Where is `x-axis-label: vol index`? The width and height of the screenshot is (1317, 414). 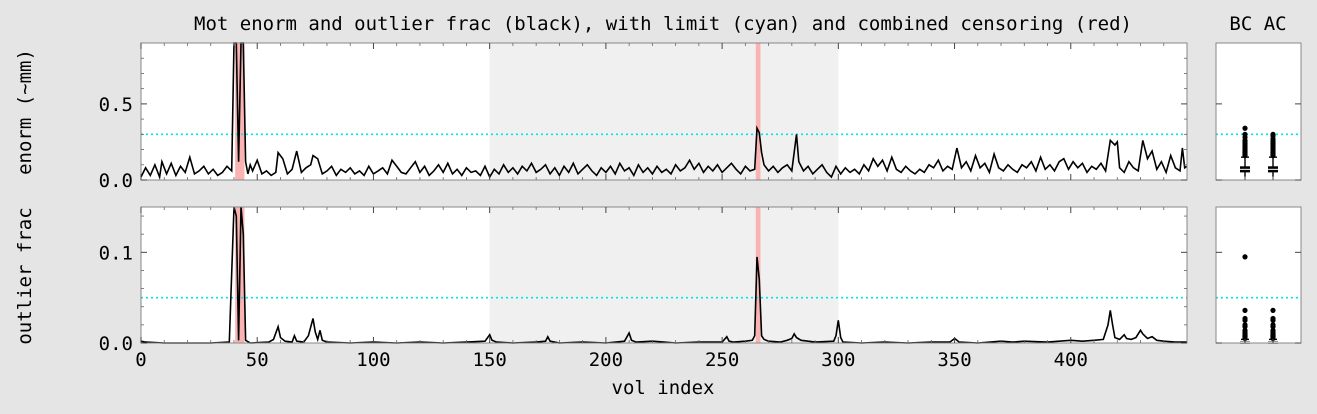
x-axis-label: vol index is located at coordinates (663, 388).